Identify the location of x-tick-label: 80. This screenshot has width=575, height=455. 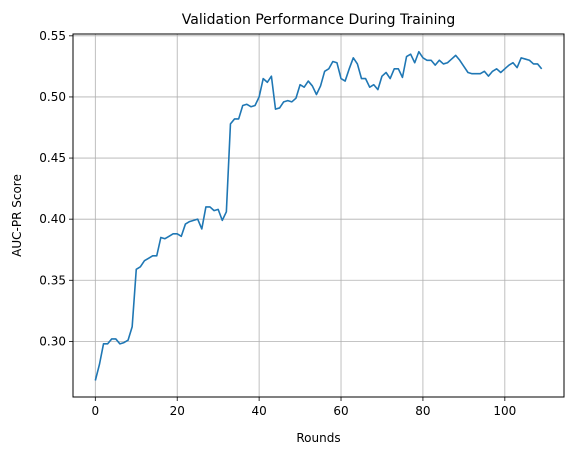
(422, 411).